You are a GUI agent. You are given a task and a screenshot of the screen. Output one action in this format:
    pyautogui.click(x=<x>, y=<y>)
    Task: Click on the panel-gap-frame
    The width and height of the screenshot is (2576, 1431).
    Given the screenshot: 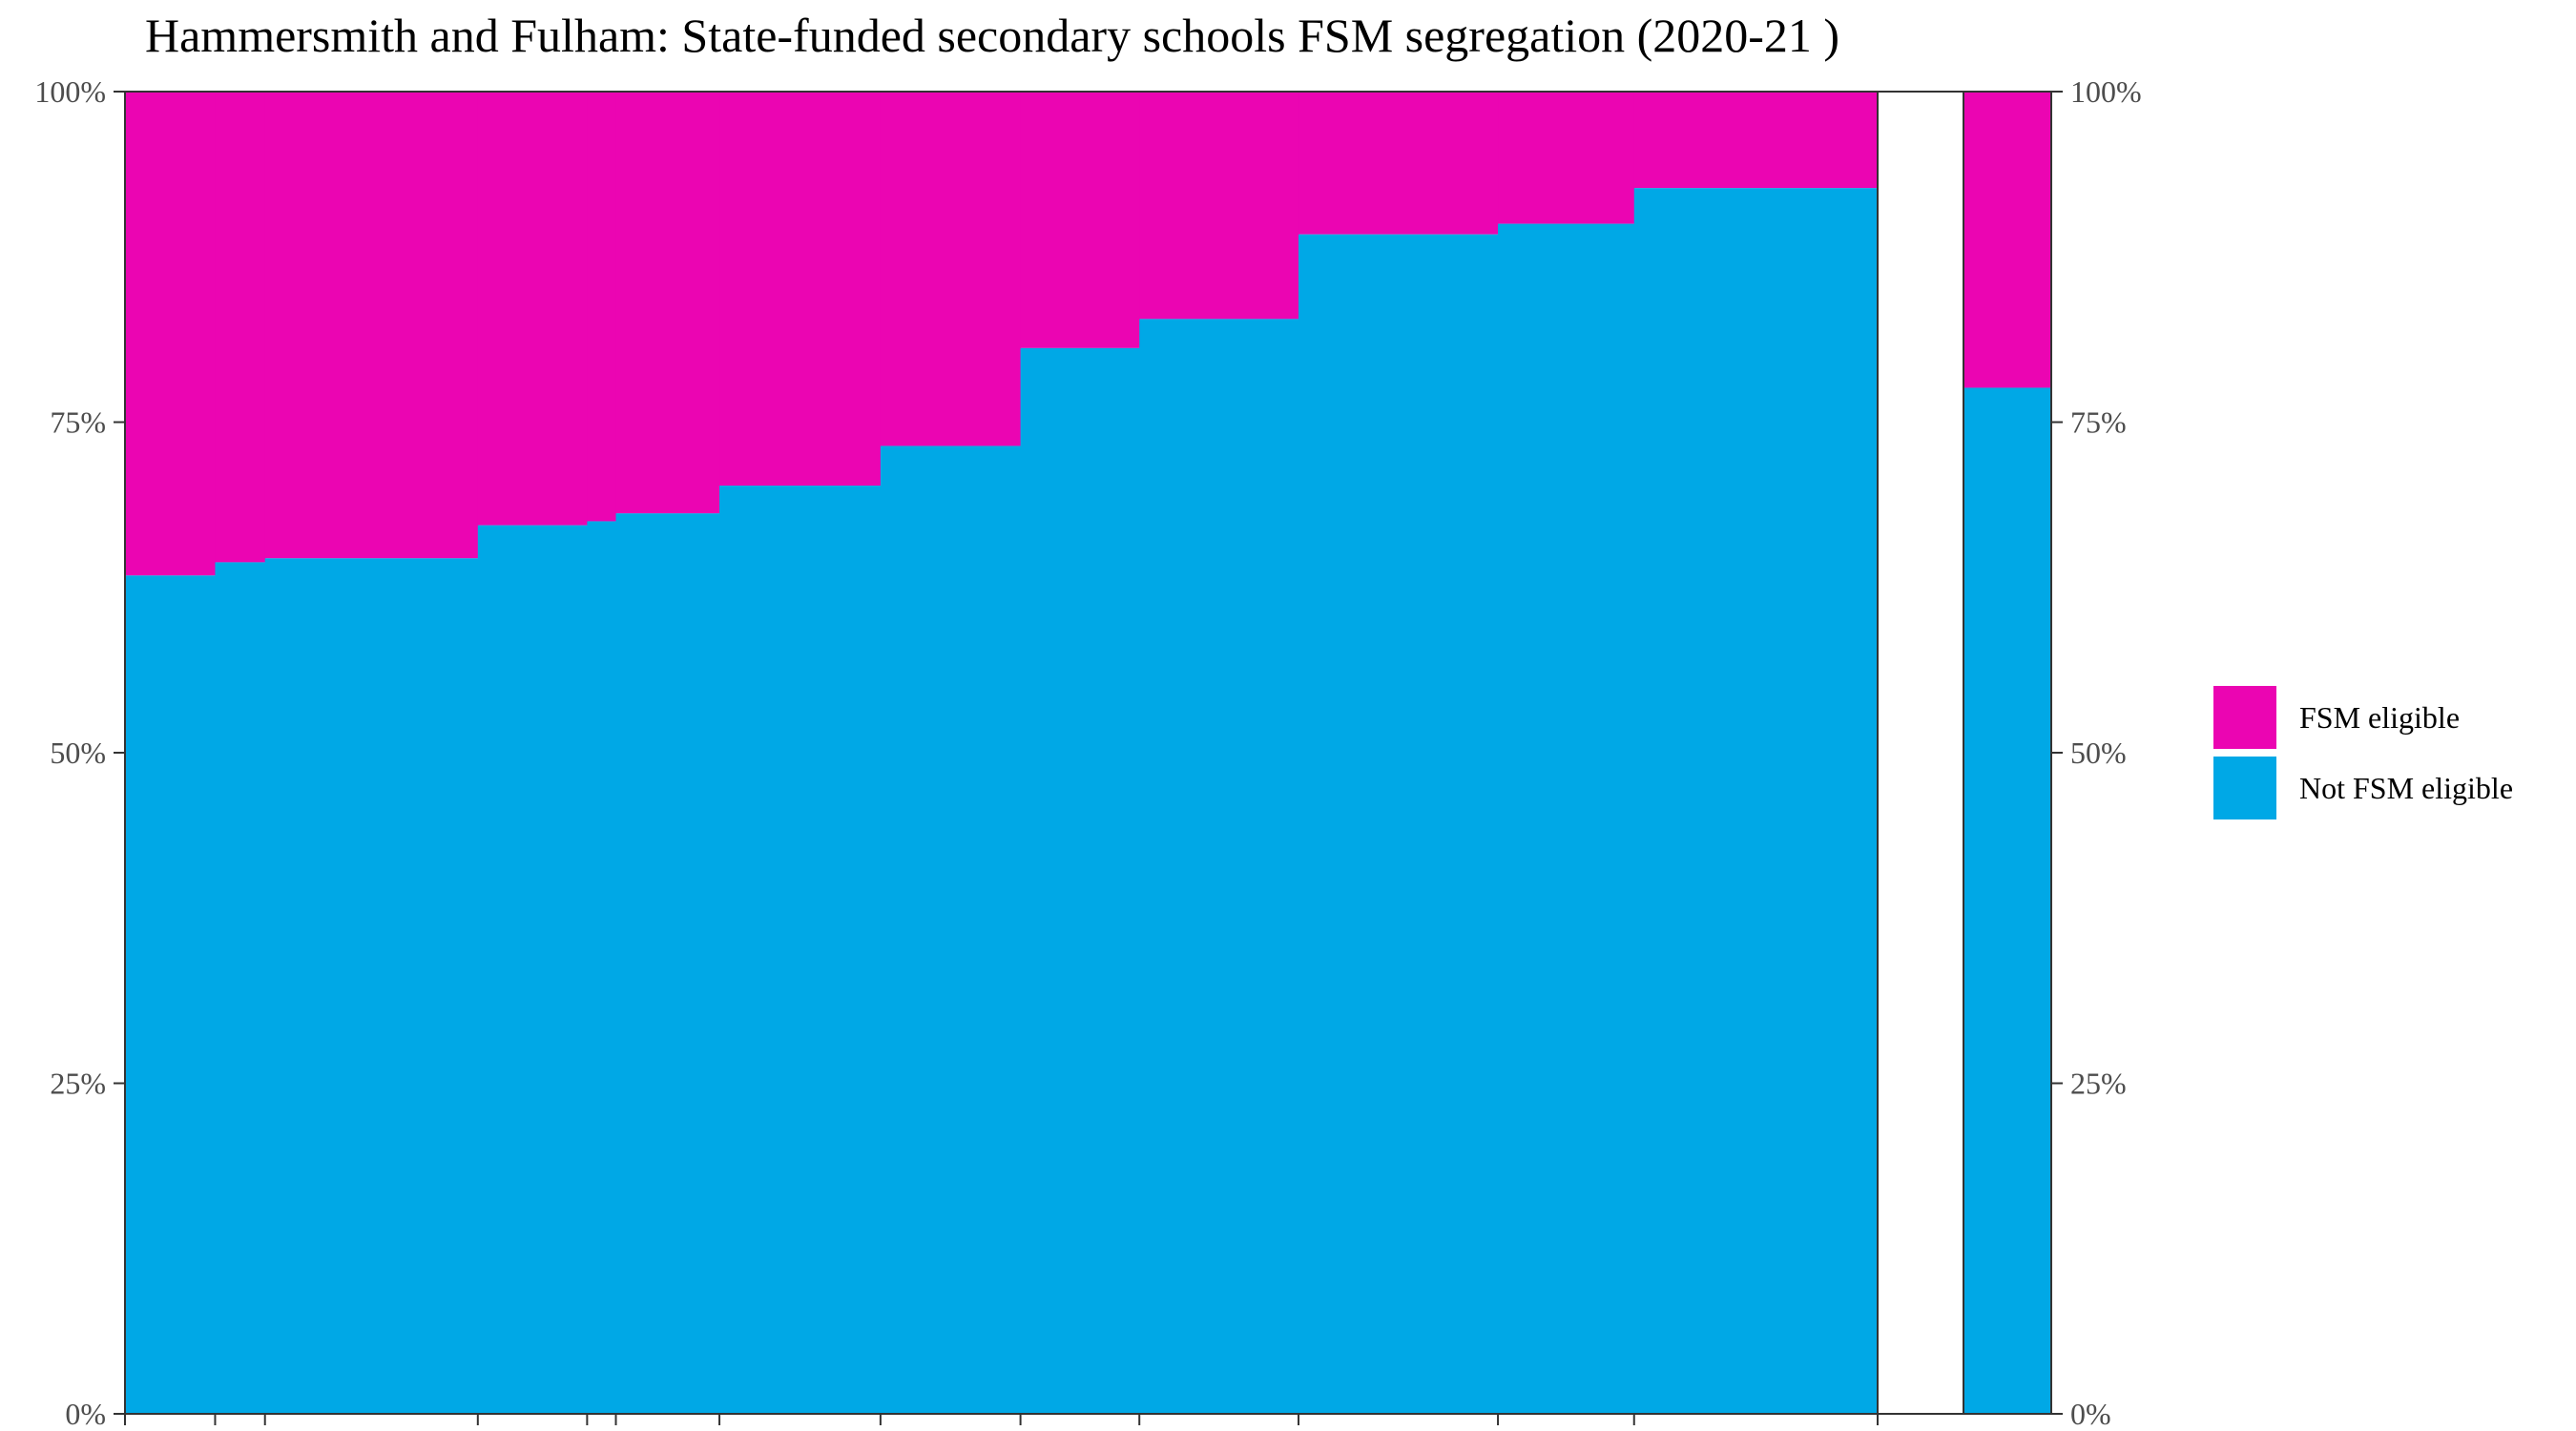 What is the action you would take?
    pyautogui.click(x=1920, y=753)
    